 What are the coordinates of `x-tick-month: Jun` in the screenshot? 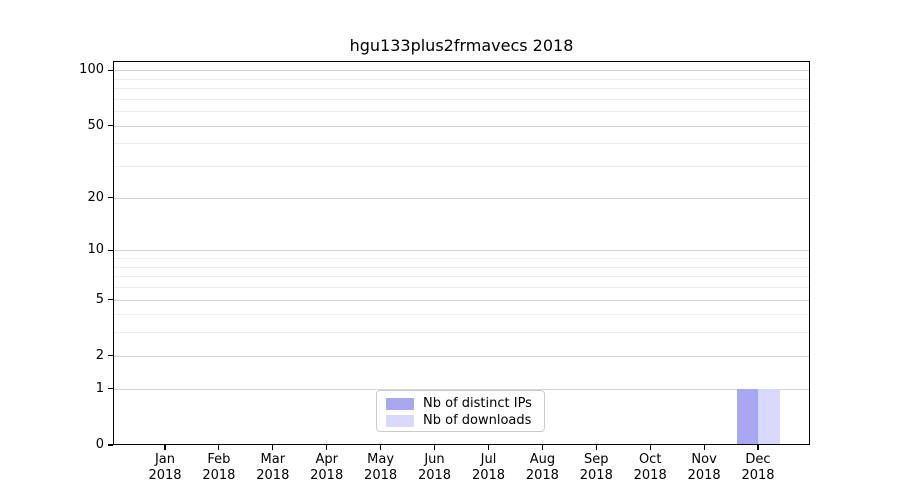 It's located at (434, 459).